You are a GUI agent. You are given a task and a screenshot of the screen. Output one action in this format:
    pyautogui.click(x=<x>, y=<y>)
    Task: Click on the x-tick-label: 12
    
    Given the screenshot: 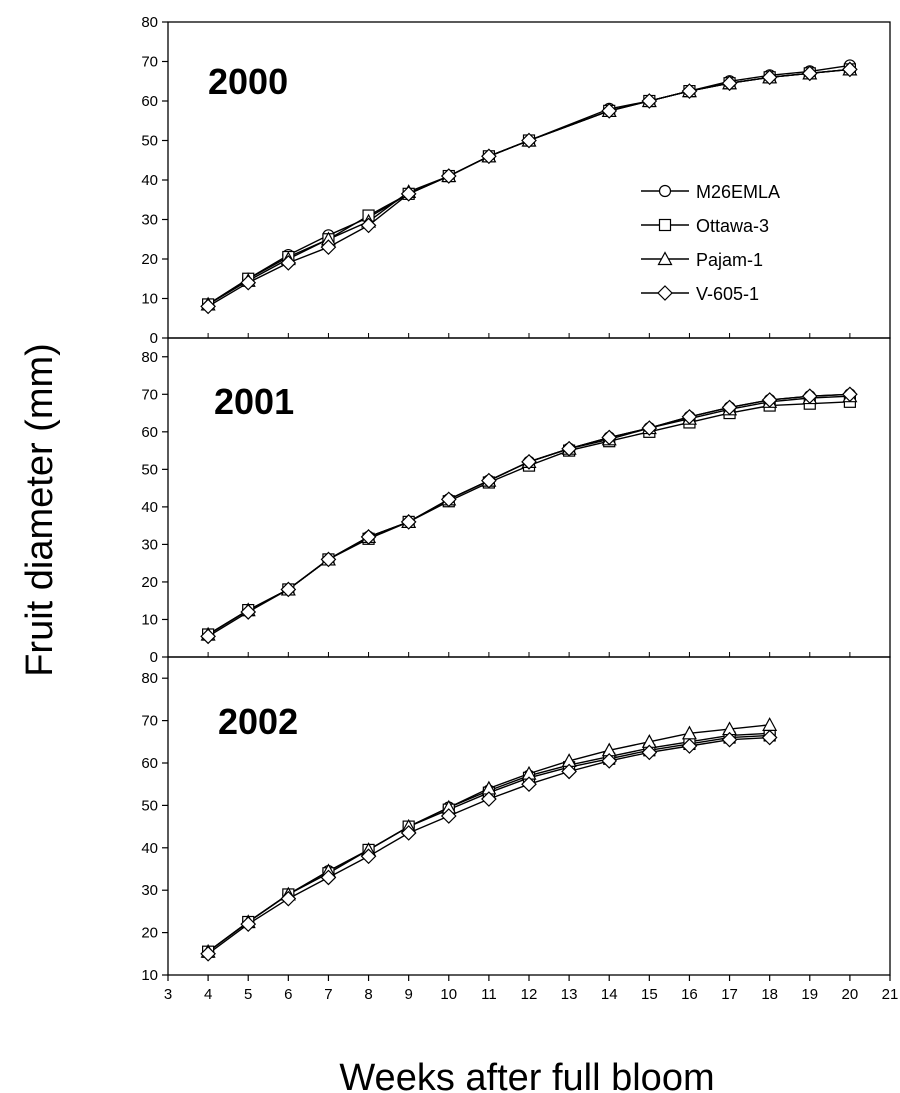 What is the action you would take?
    pyautogui.click(x=529, y=994)
    